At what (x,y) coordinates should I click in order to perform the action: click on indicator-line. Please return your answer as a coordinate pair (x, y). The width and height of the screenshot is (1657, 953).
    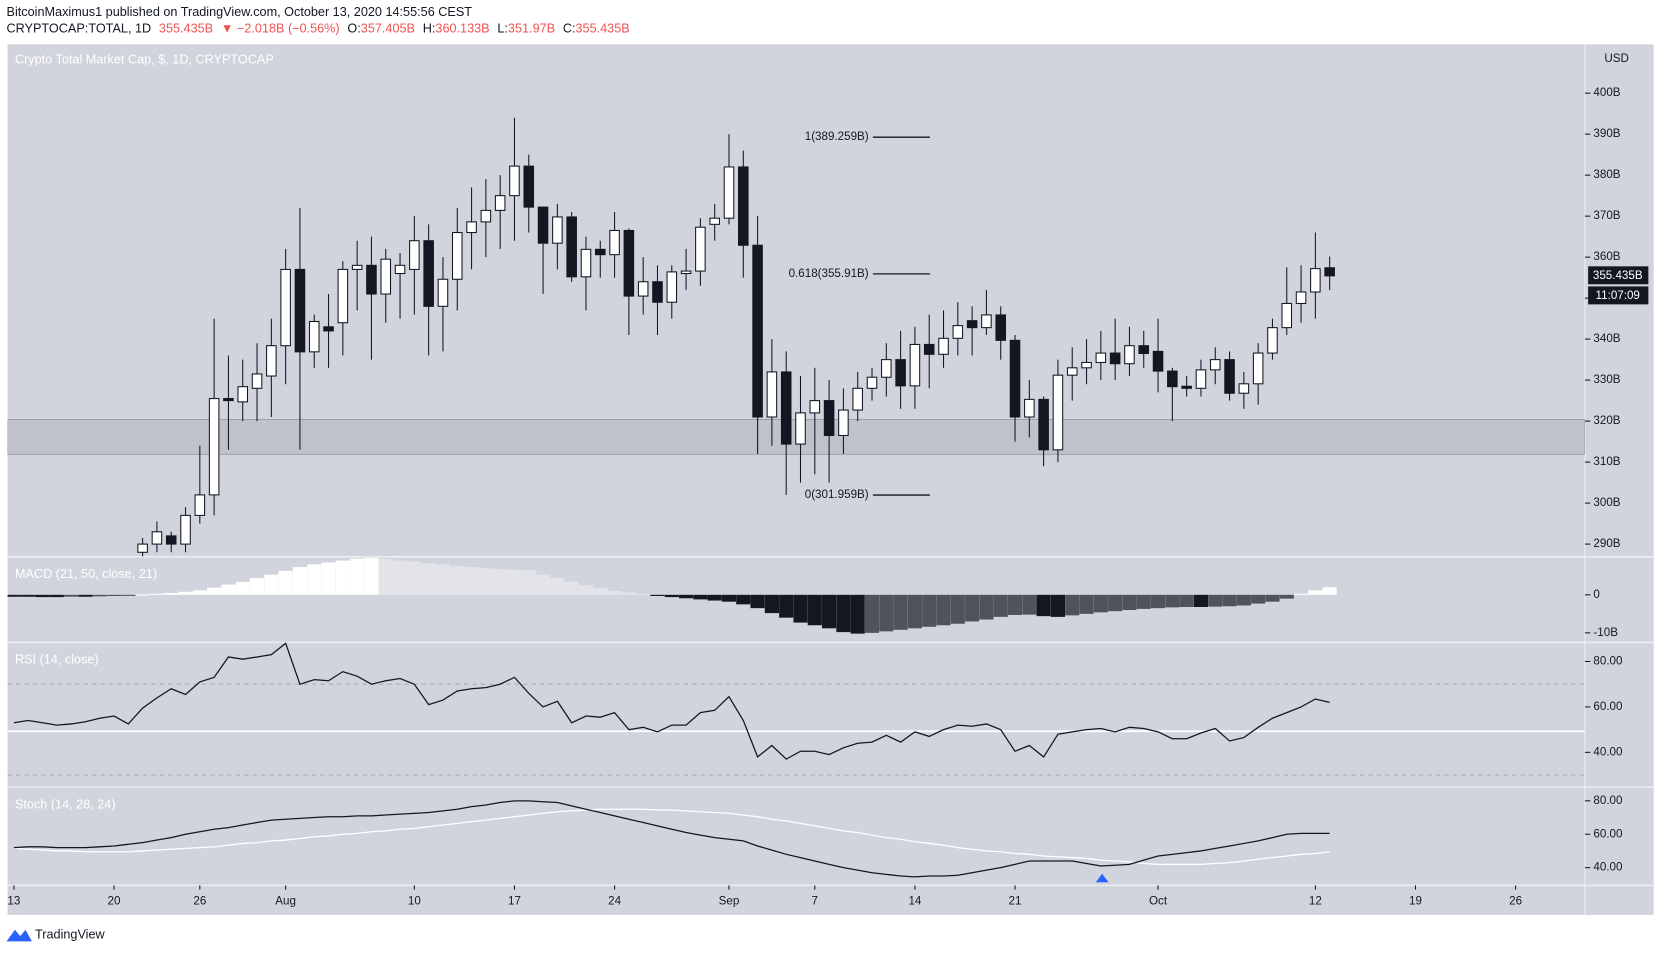
    Looking at the image, I should click on (671, 701).